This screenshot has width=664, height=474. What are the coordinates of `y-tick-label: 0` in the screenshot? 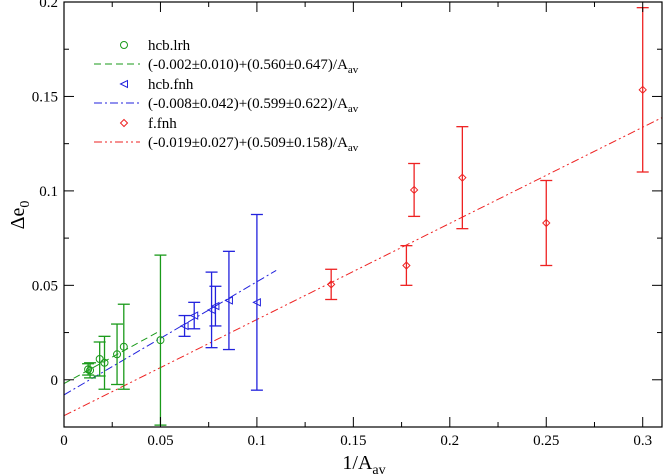 It's located at (55, 381).